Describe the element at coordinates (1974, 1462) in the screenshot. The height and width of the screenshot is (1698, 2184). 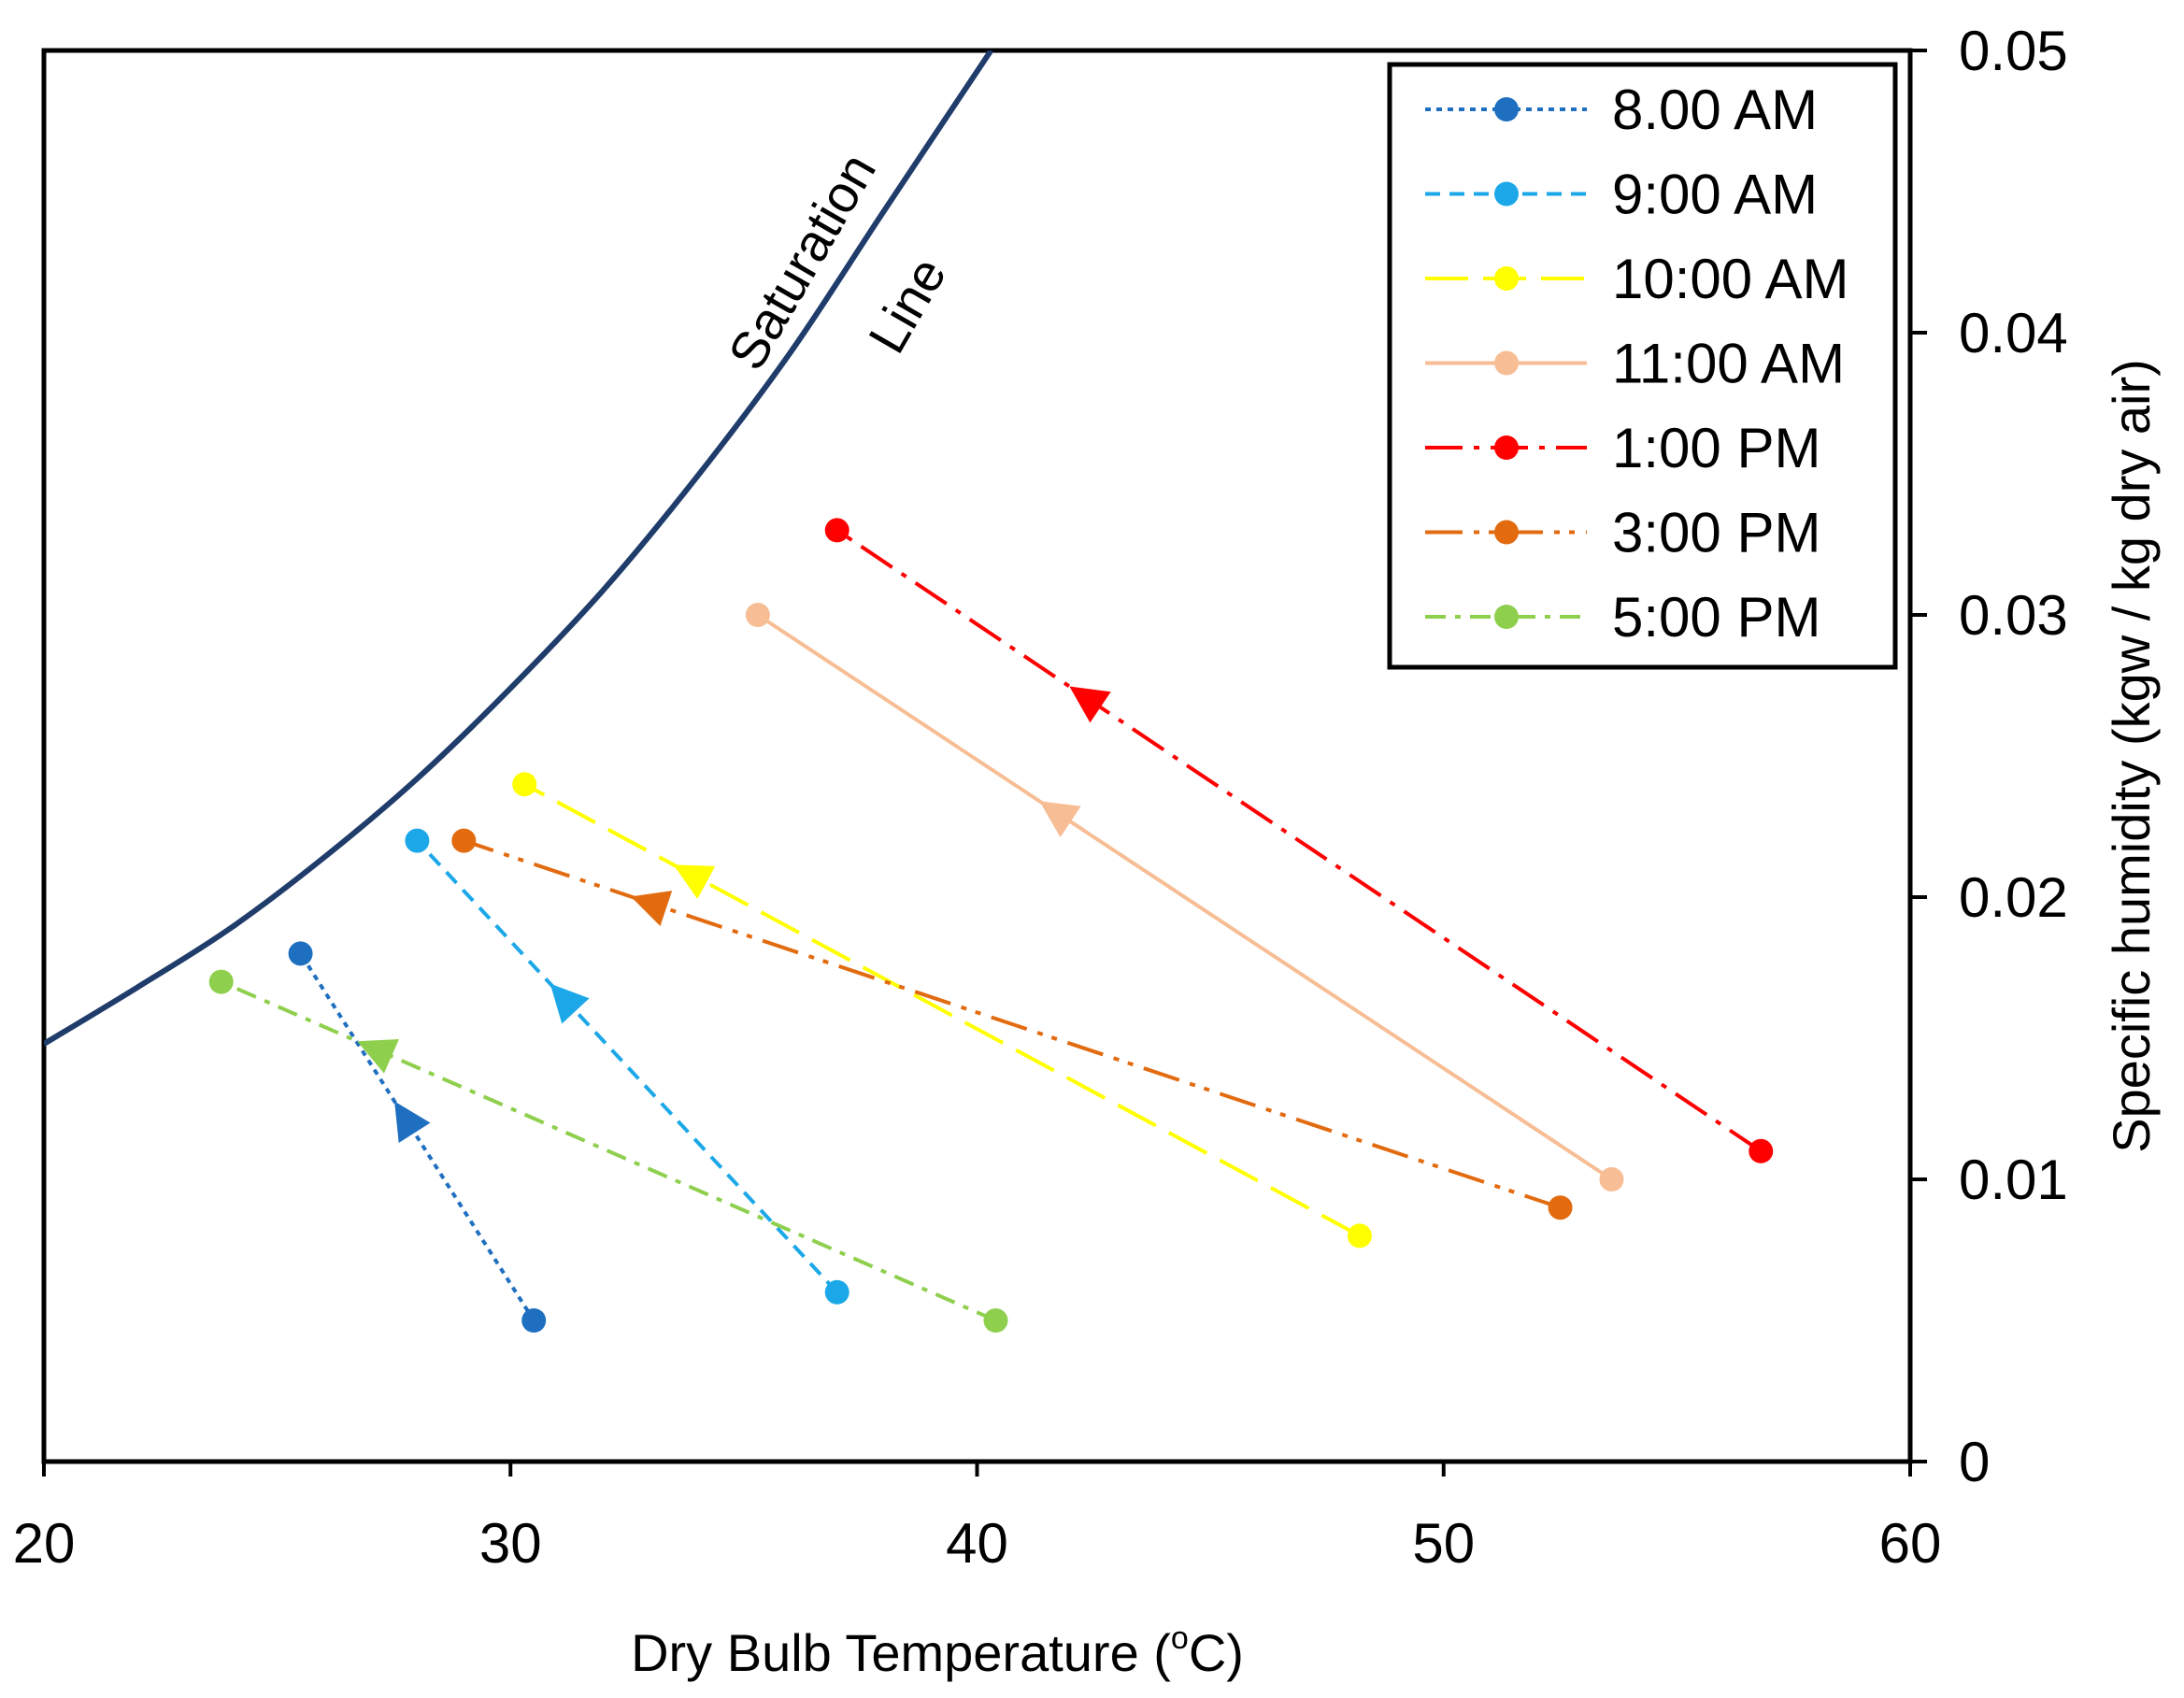
I see `y-tick-label: 0` at that location.